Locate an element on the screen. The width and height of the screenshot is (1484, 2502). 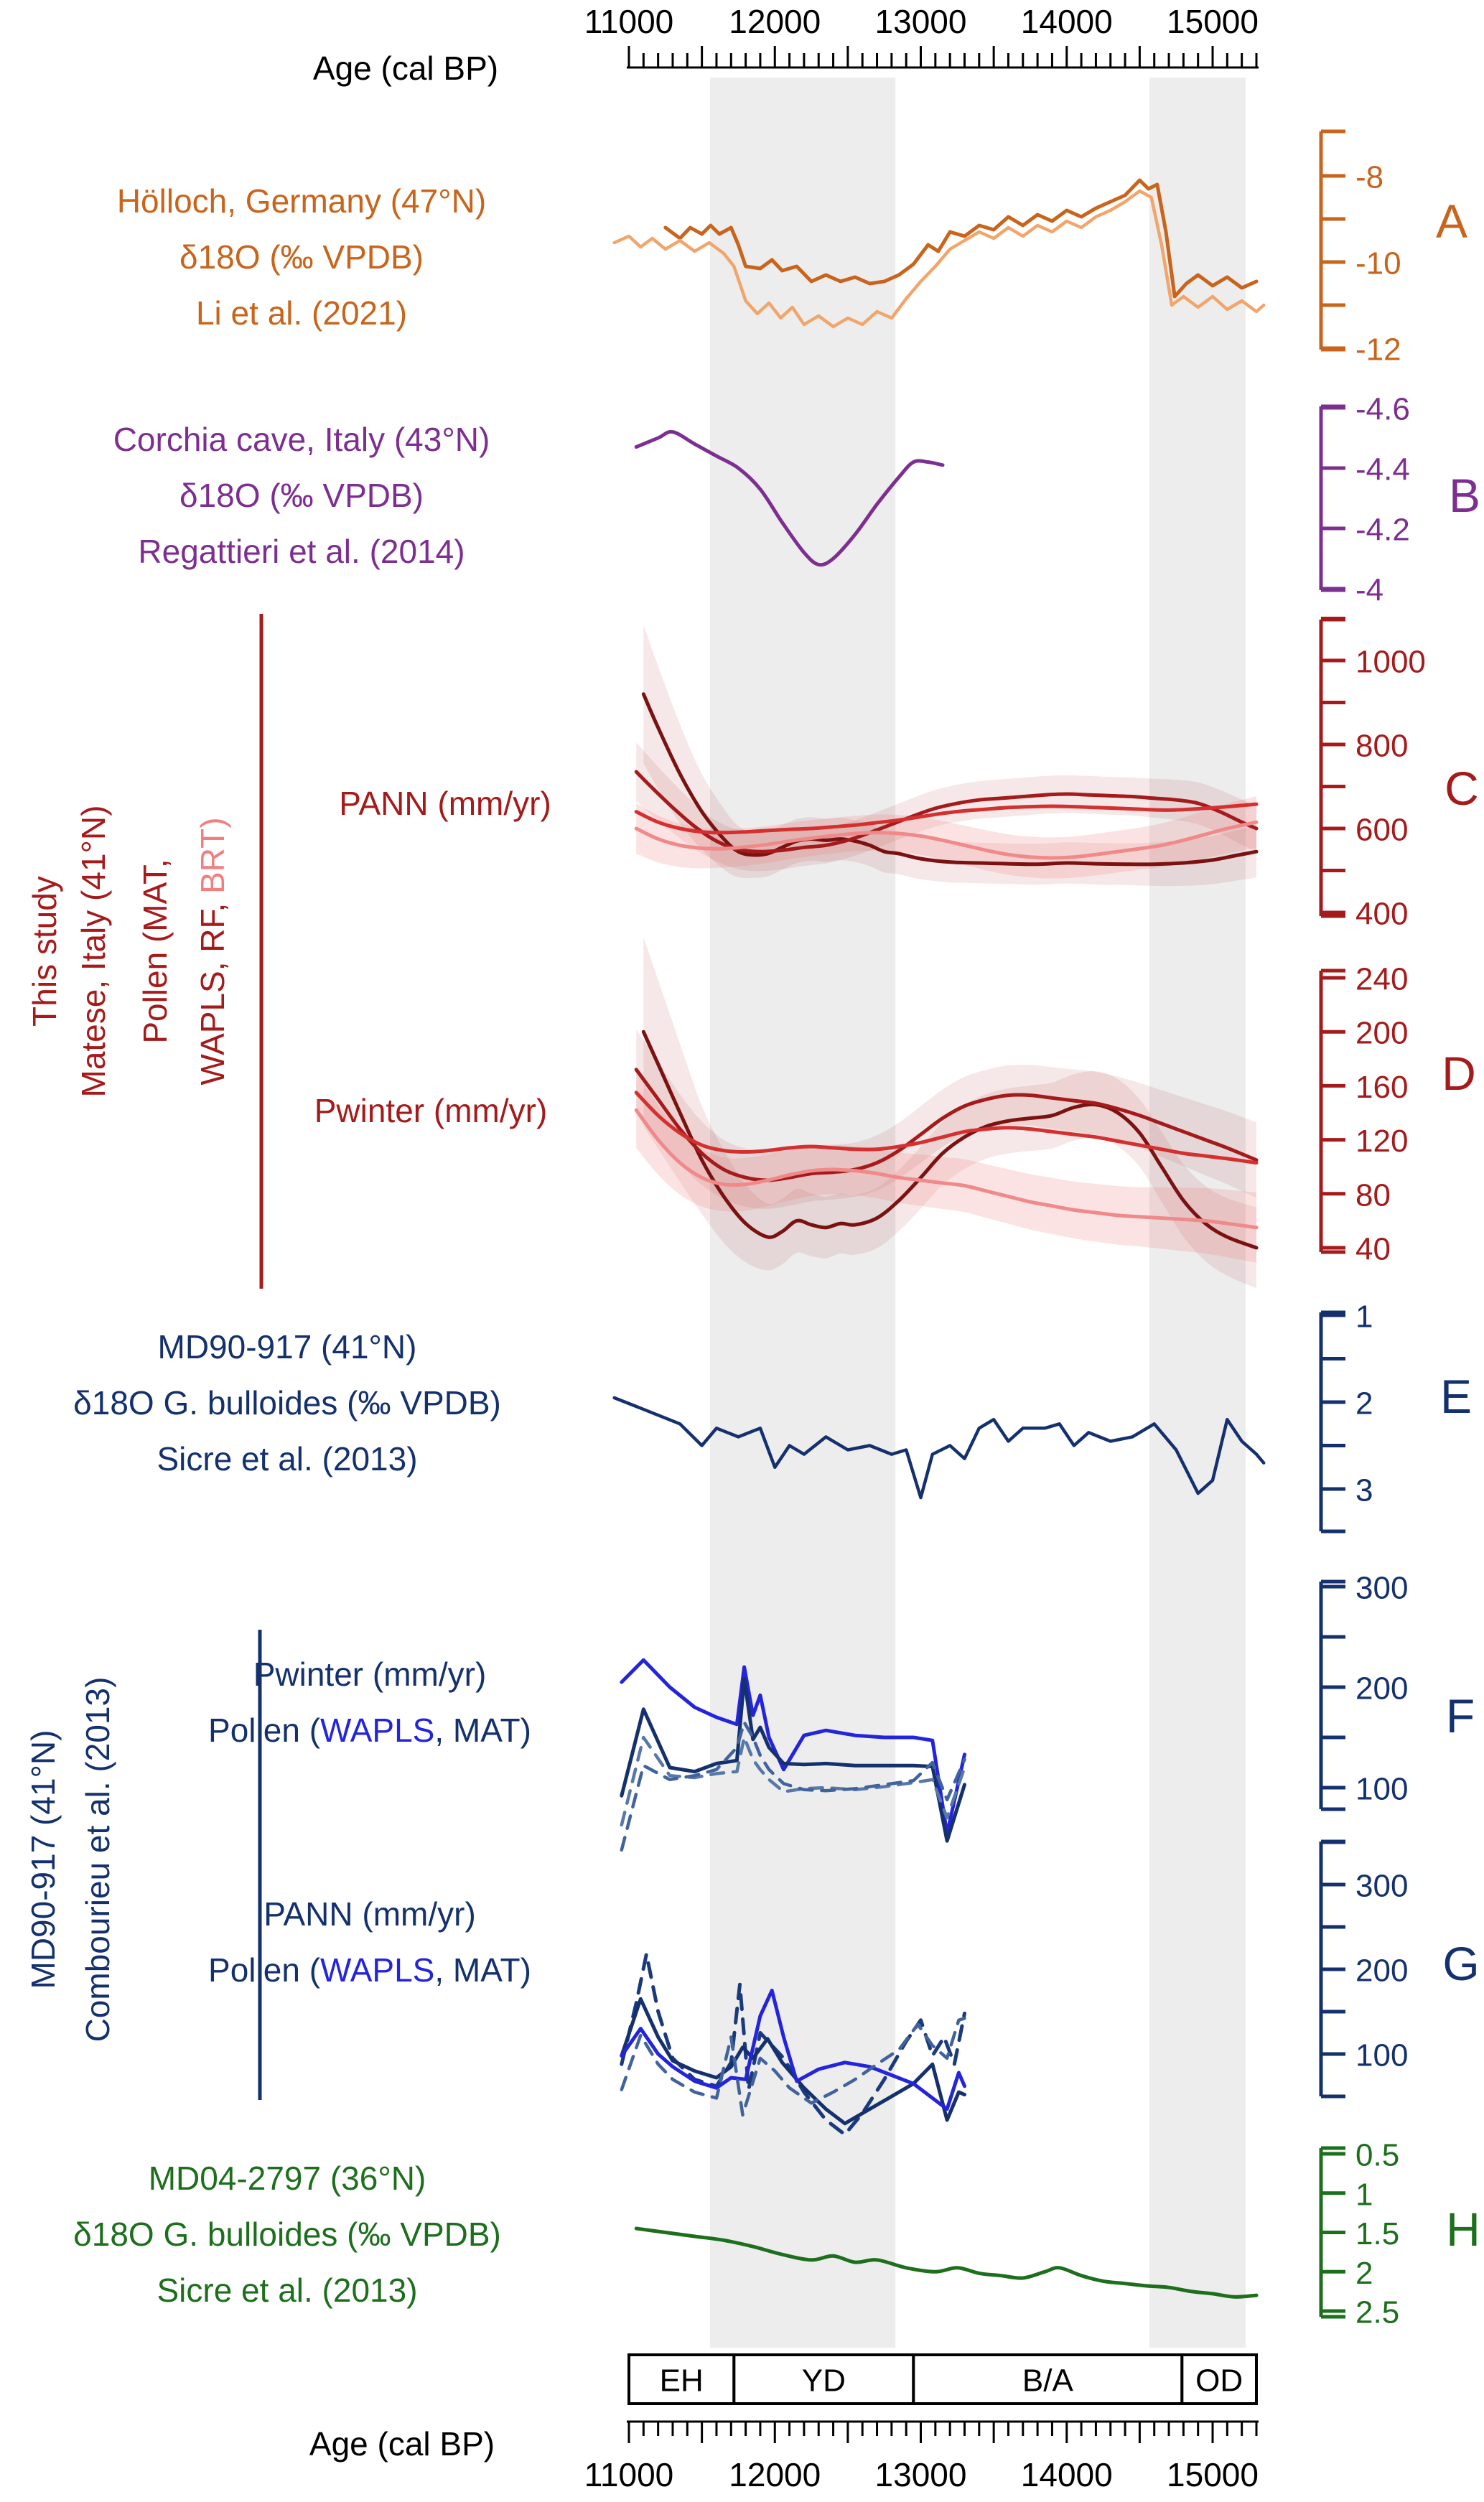
axis-tick-label: -10 is located at coordinates (1378, 263).